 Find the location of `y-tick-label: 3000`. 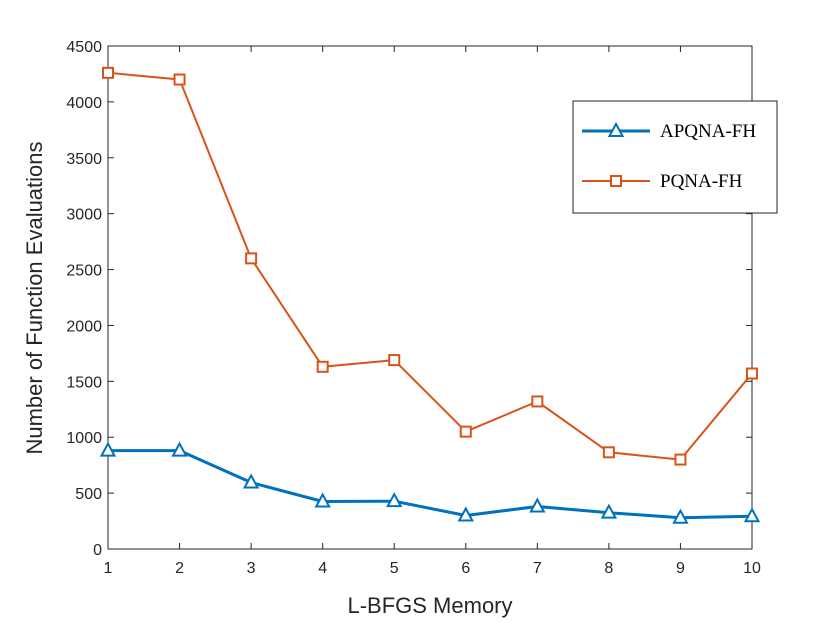

y-tick-label: 3000 is located at coordinates (84, 215).